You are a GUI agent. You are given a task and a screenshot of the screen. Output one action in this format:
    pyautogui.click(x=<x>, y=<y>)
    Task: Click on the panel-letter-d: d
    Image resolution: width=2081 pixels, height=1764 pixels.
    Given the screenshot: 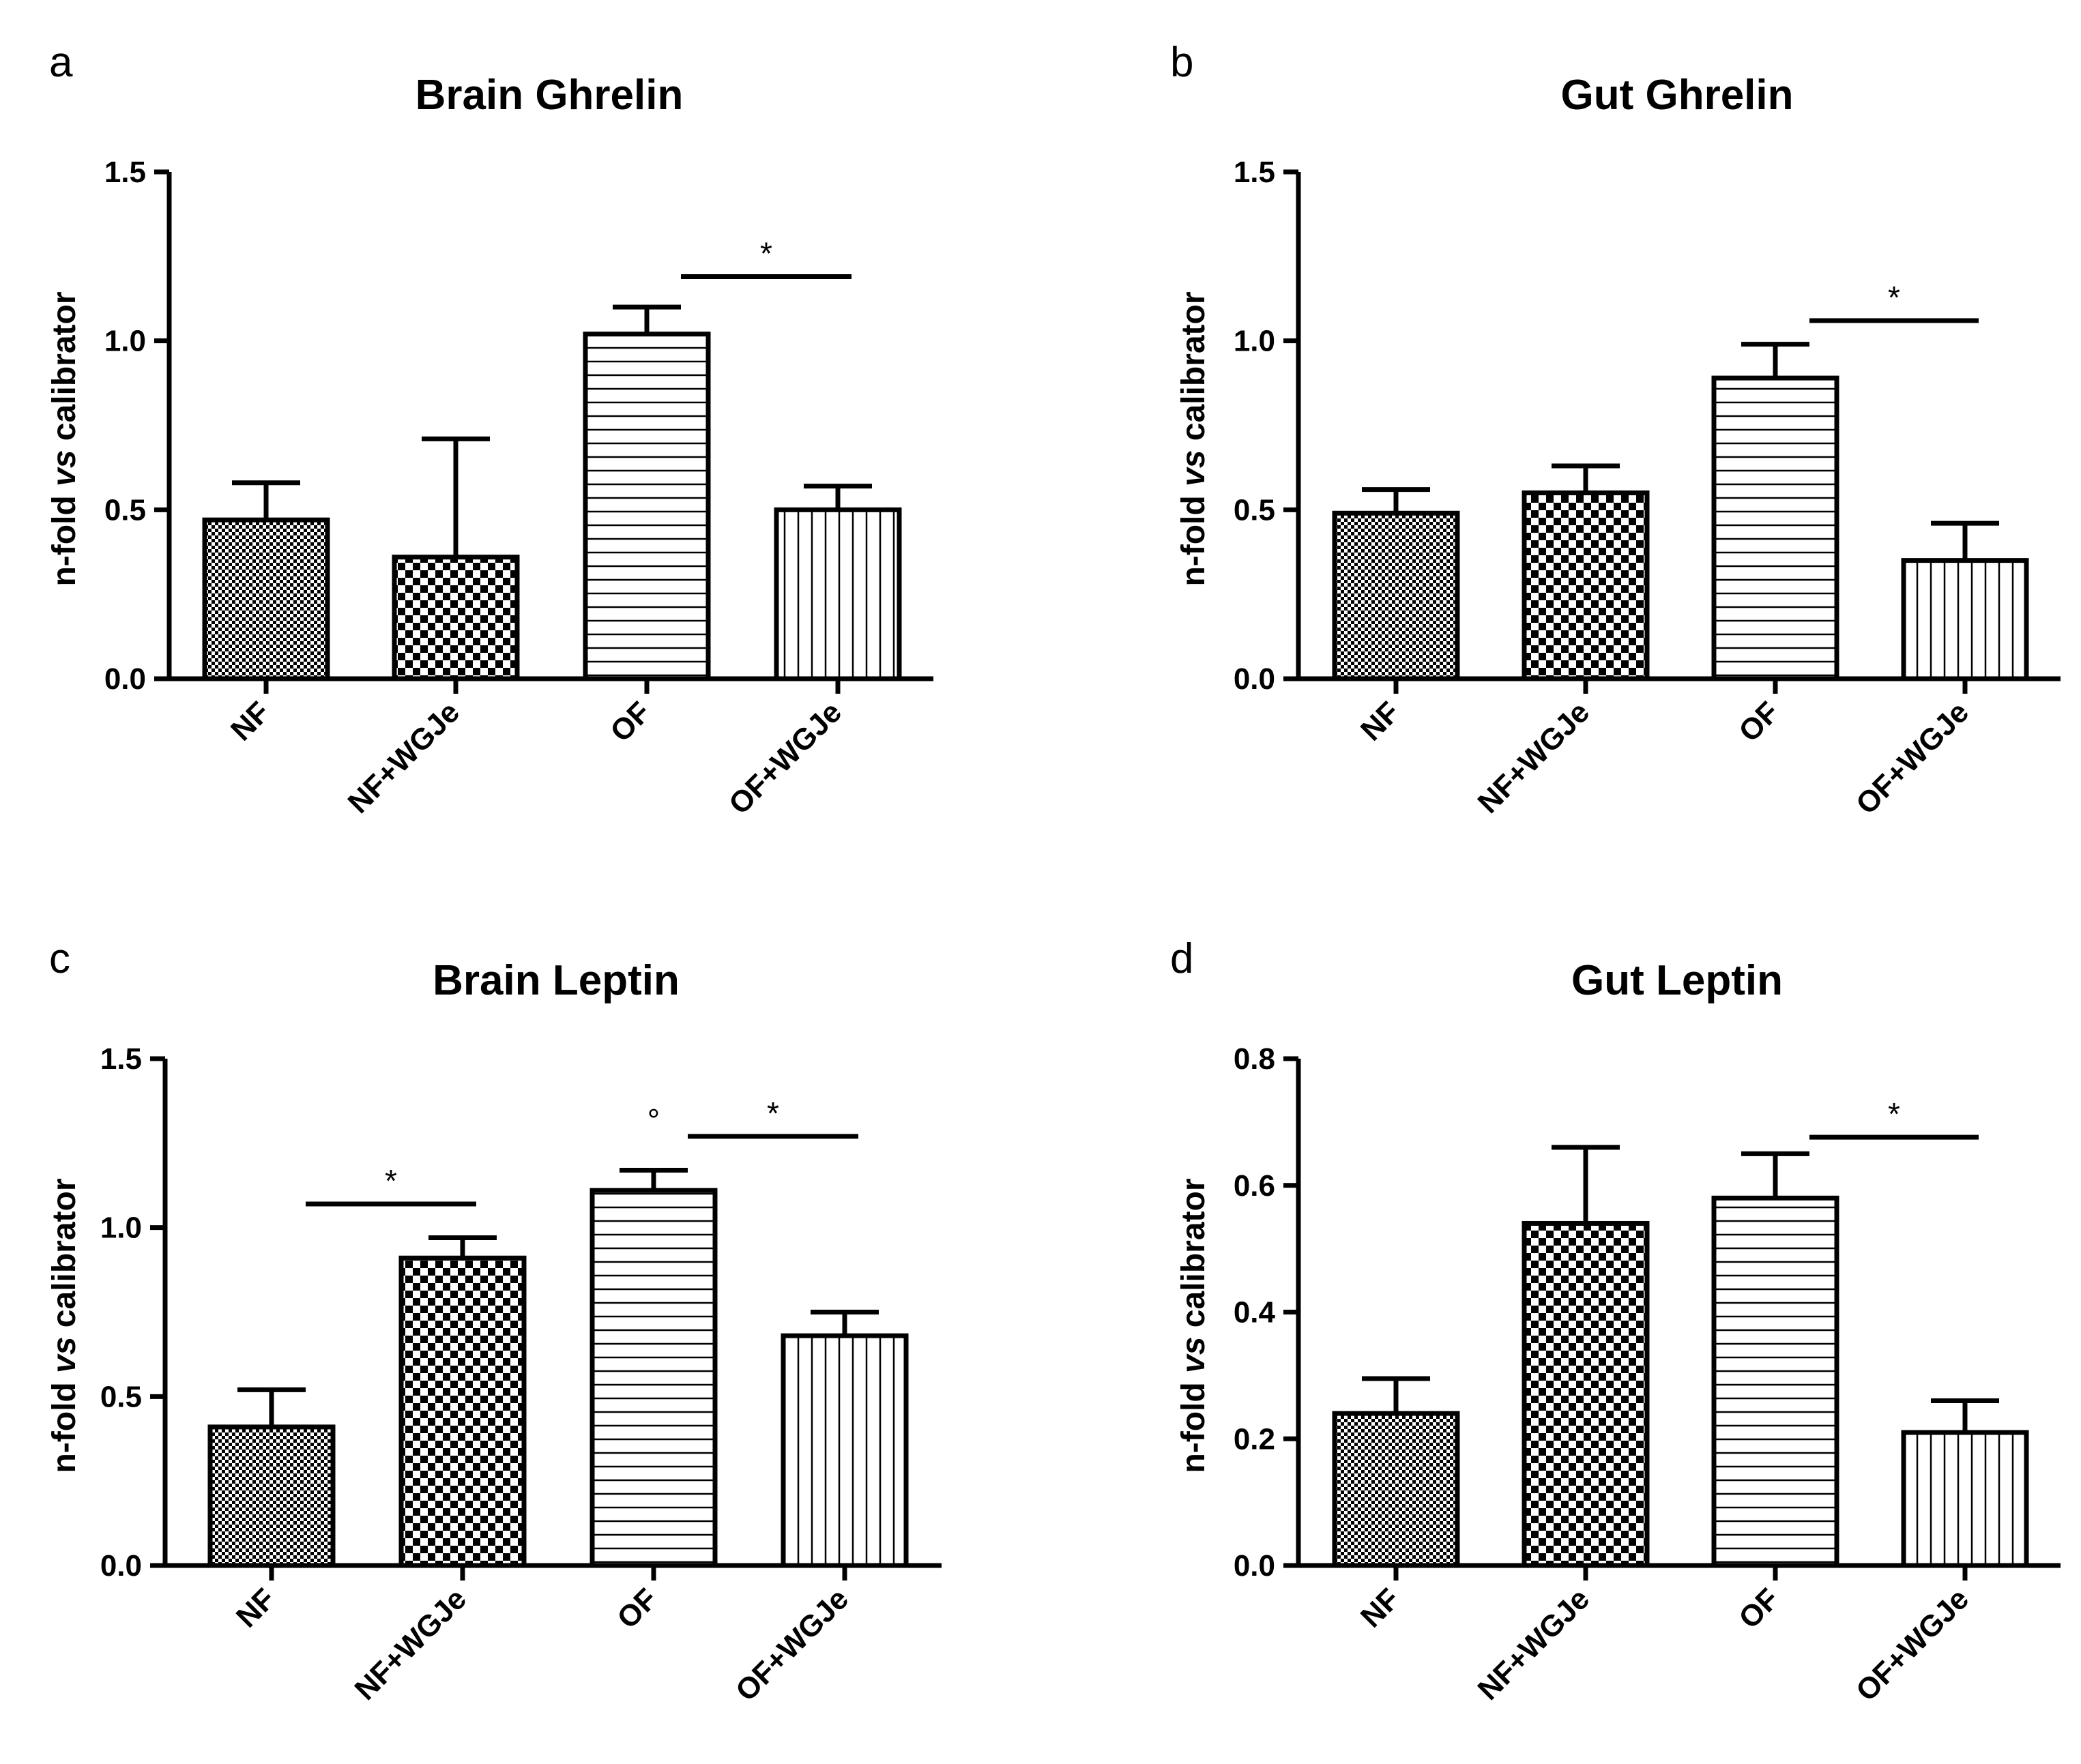 What is the action you would take?
    pyautogui.click(x=1181, y=959)
    